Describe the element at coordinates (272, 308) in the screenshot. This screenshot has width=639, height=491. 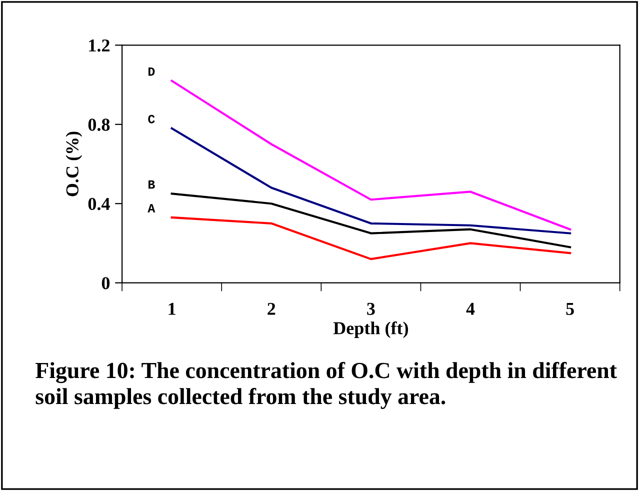
I see `x-tick-label: 2` at that location.